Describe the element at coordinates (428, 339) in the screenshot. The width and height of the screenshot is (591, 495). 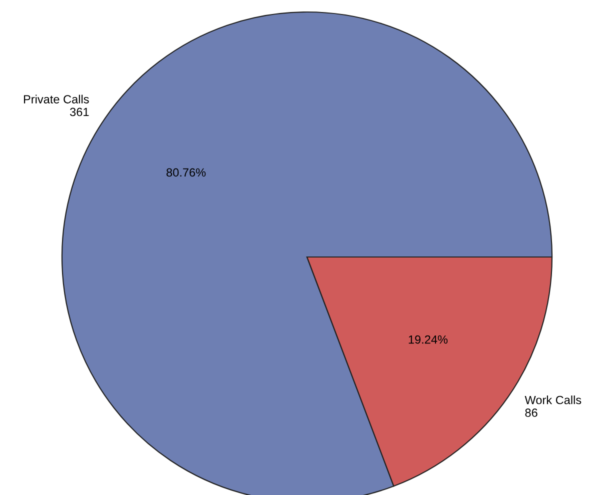
I see `data-label: 19.24%` at that location.